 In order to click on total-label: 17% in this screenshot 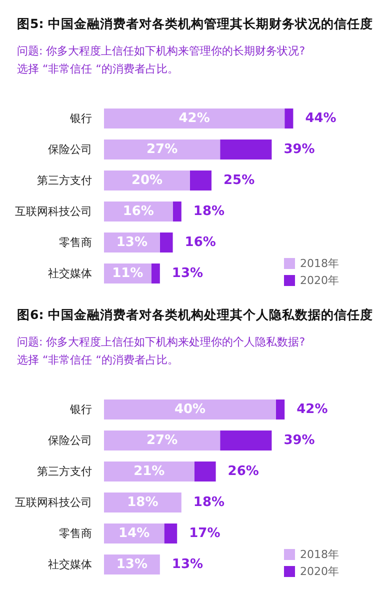, I will do `click(204, 533)`.